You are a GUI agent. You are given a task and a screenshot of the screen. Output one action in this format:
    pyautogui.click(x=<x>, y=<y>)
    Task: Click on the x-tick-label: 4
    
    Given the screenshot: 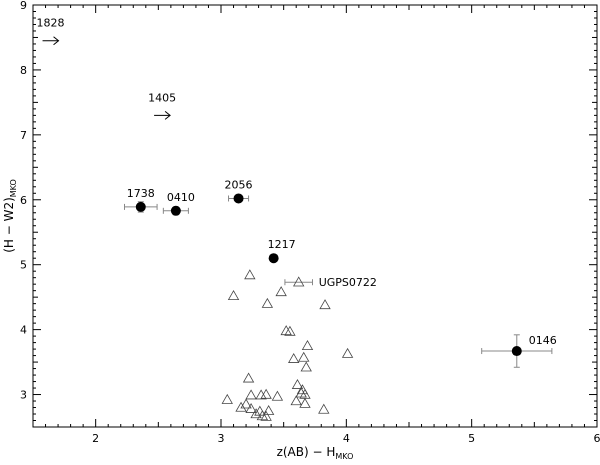 What is the action you would take?
    pyautogui.click(x=346, y=438)
    